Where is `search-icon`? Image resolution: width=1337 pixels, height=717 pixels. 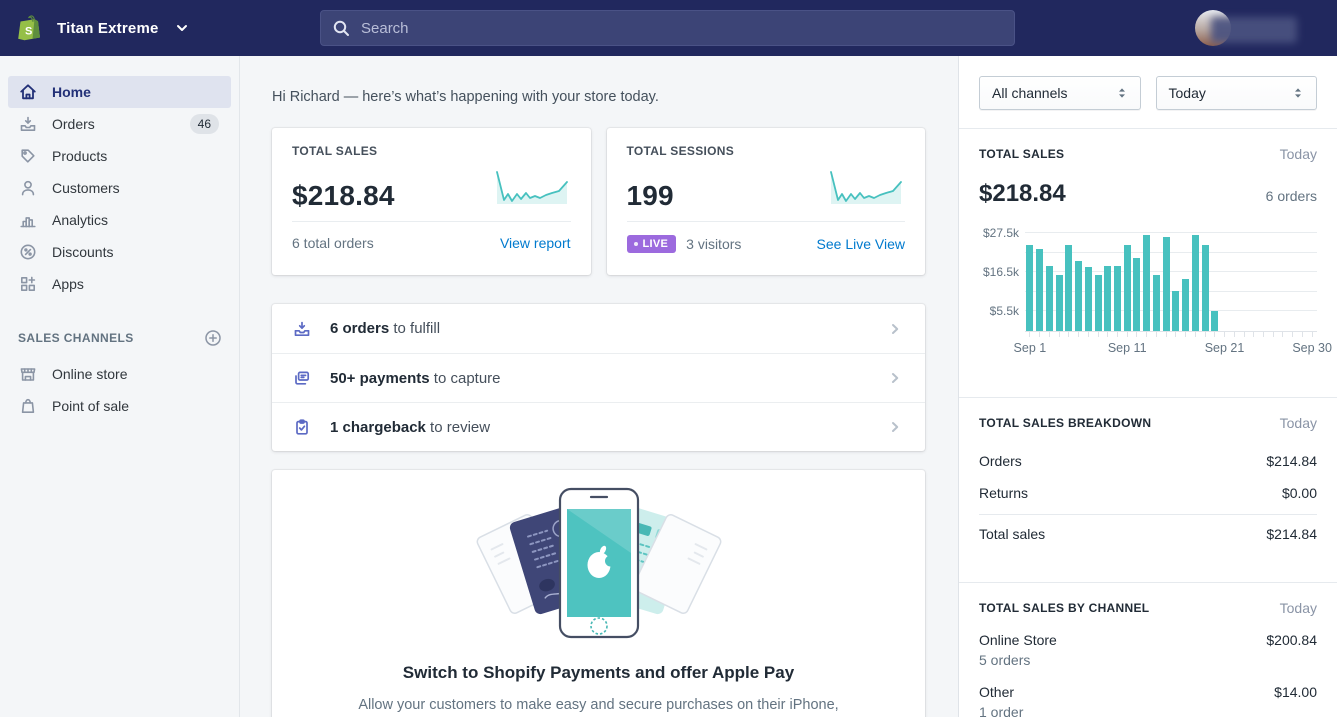 search-icon is located at coordinates (341, 29).